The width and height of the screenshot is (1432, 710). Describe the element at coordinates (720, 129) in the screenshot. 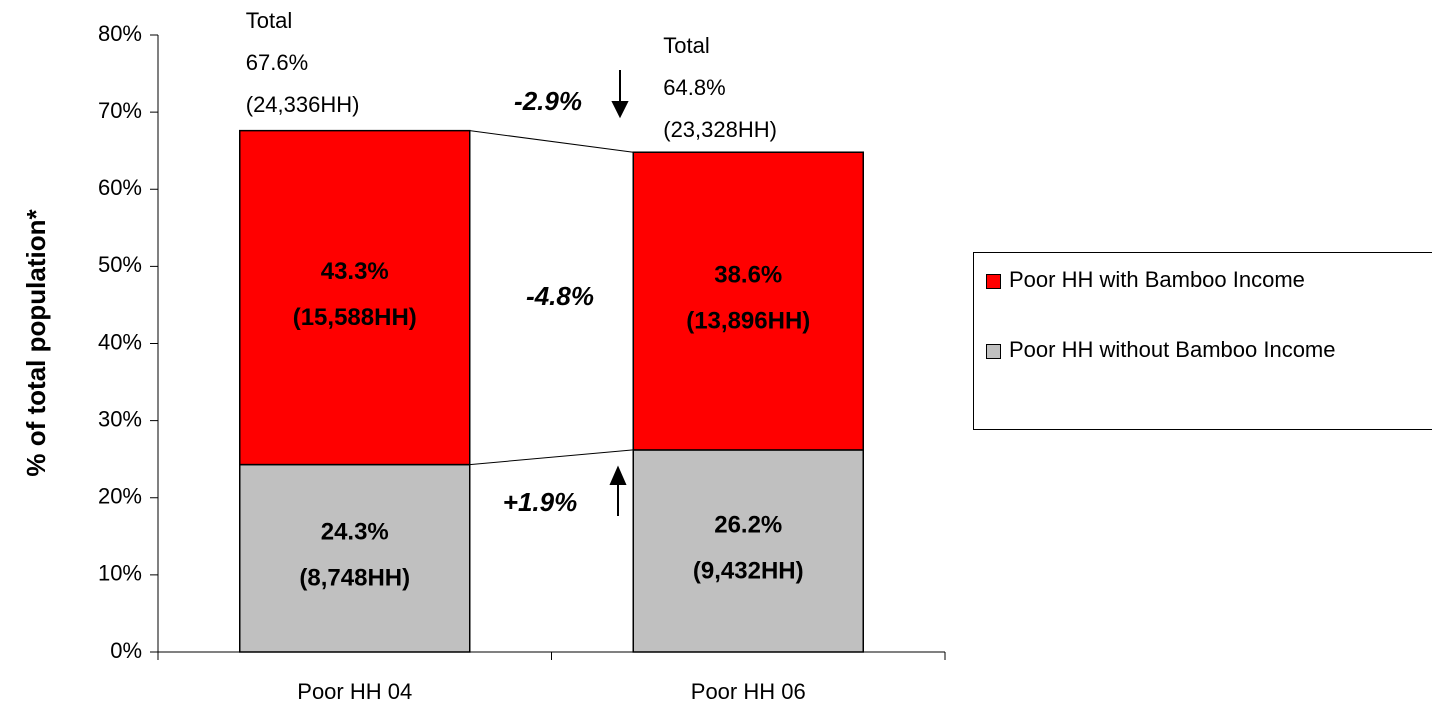

I see `total-label: (23,328HH)` at that location.